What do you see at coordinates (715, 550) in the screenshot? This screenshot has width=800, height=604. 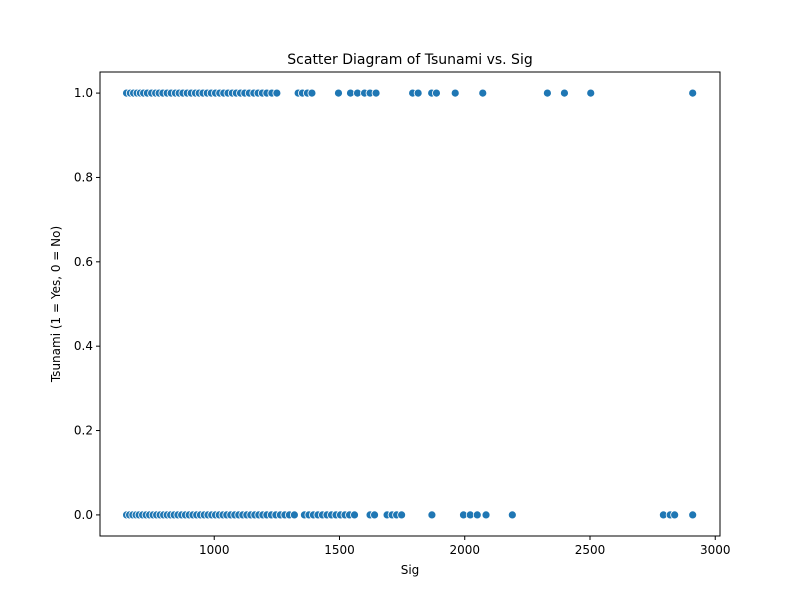 I see `x-tick-label: 3000` at bounding box center [715, 550].